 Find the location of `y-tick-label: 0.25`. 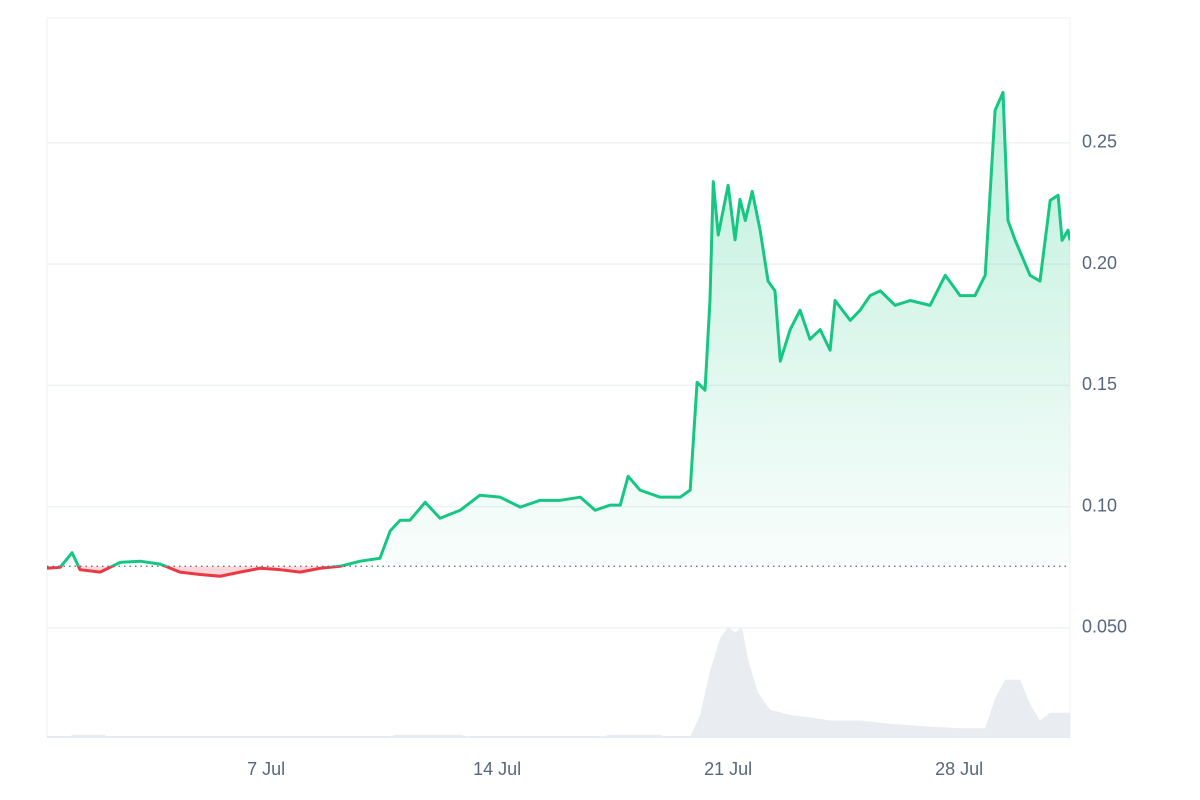

y-tick-label: 0.25 is located at coordinates (1099, 142).